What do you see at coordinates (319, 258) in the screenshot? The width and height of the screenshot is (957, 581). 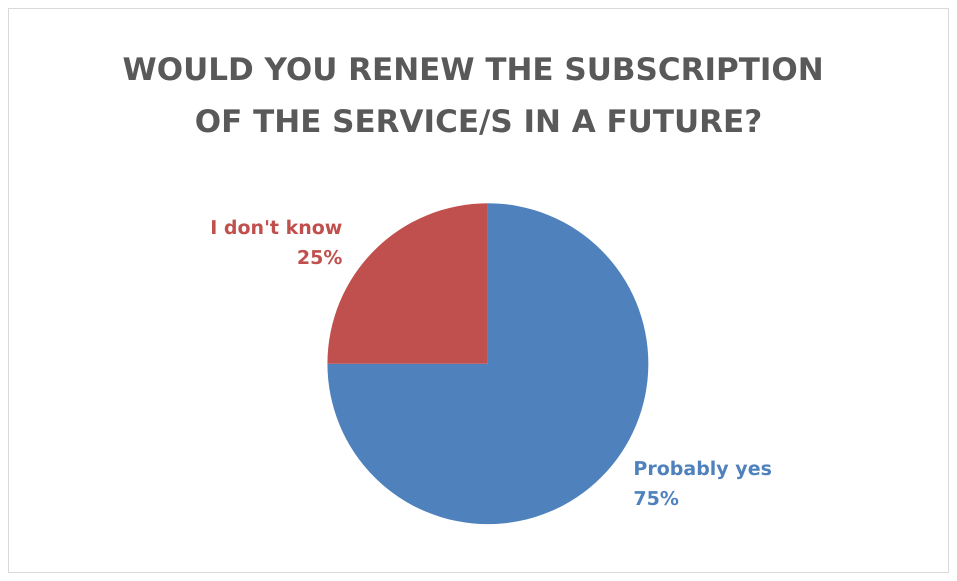 I see `data-label: 25%` at bounding box center [319, 258].